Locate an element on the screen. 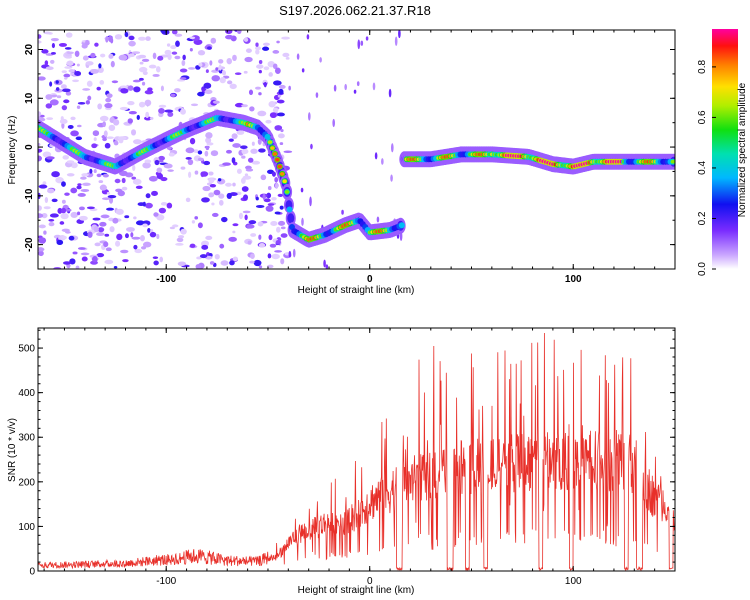 The image size is (750, 600). colorbar-tick-label: 0.0 is located at coordinates (702, 269).